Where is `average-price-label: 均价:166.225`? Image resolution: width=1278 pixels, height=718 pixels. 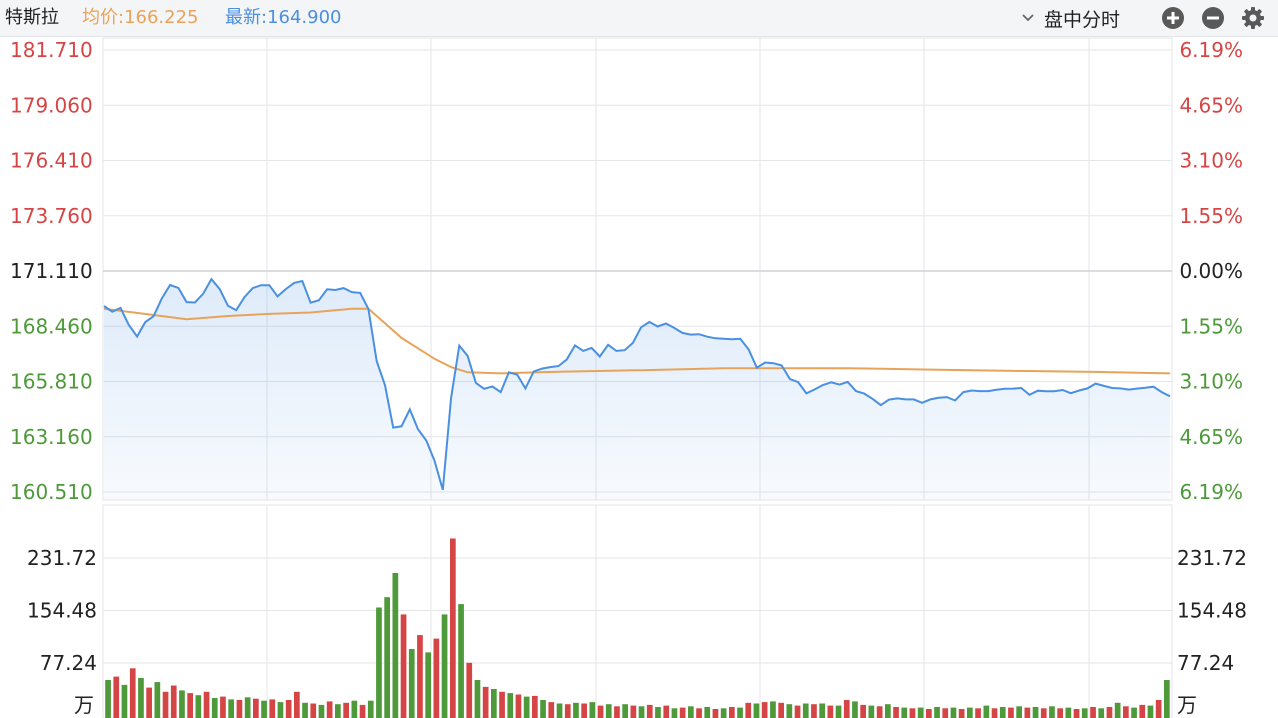
average-price-label: 均价:166.225 is located at coordinates (140, 17).